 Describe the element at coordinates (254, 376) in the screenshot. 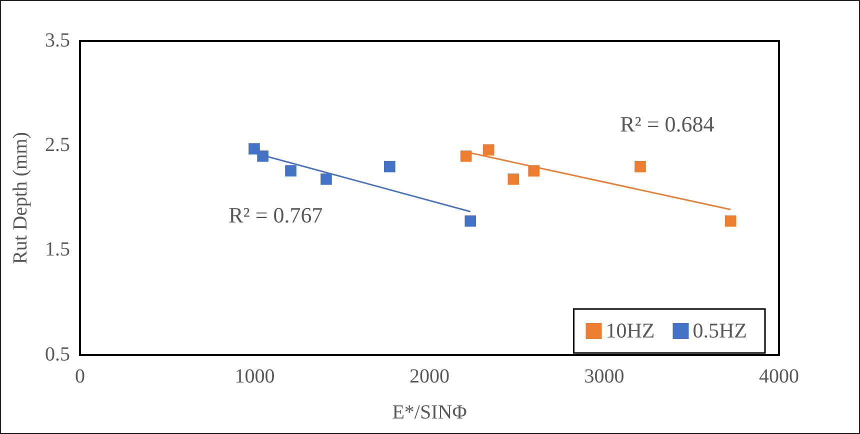

I see `x-tick-label: 1000` at that location.